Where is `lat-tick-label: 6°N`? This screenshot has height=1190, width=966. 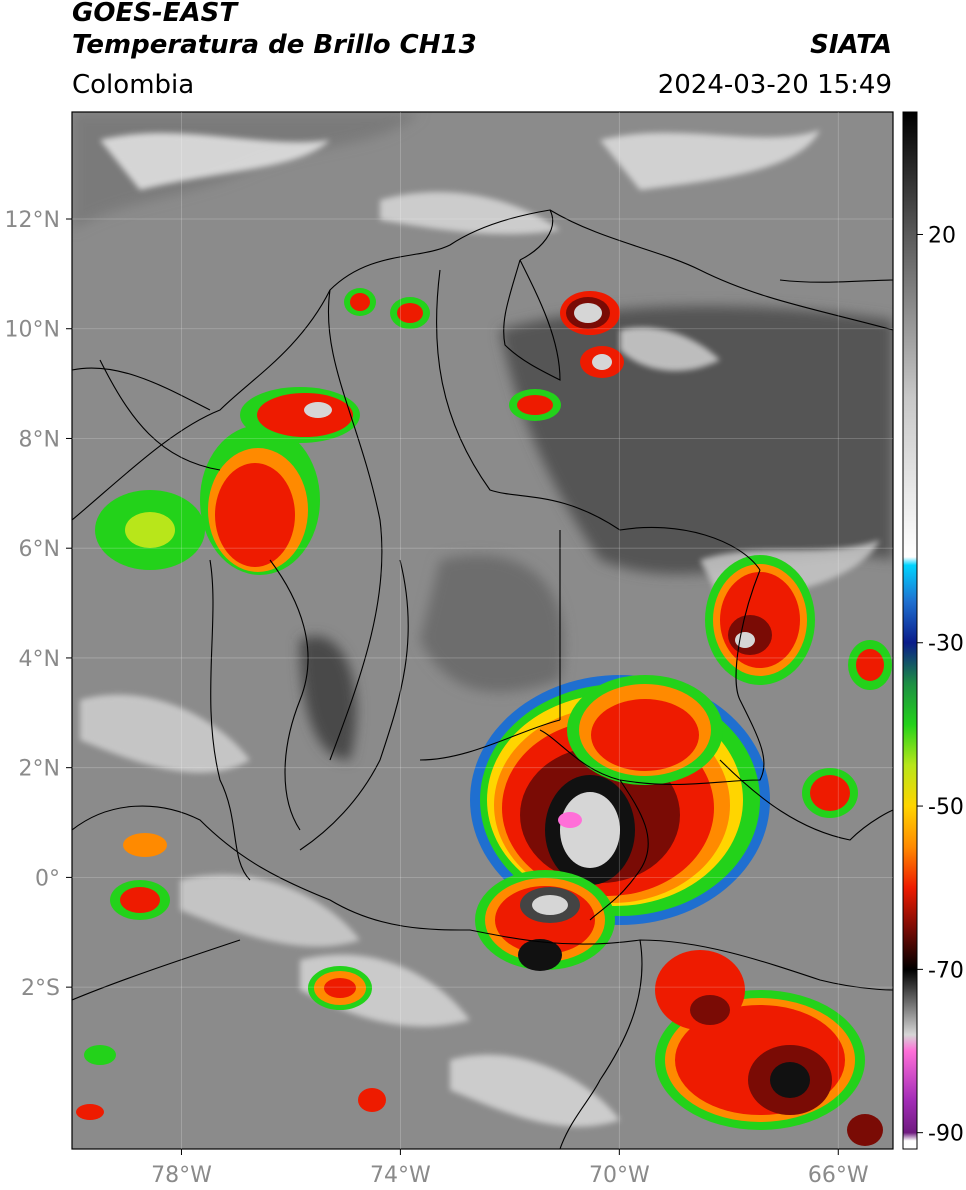 lat-tick-label: 6°N is located at coordinates (39, 549).